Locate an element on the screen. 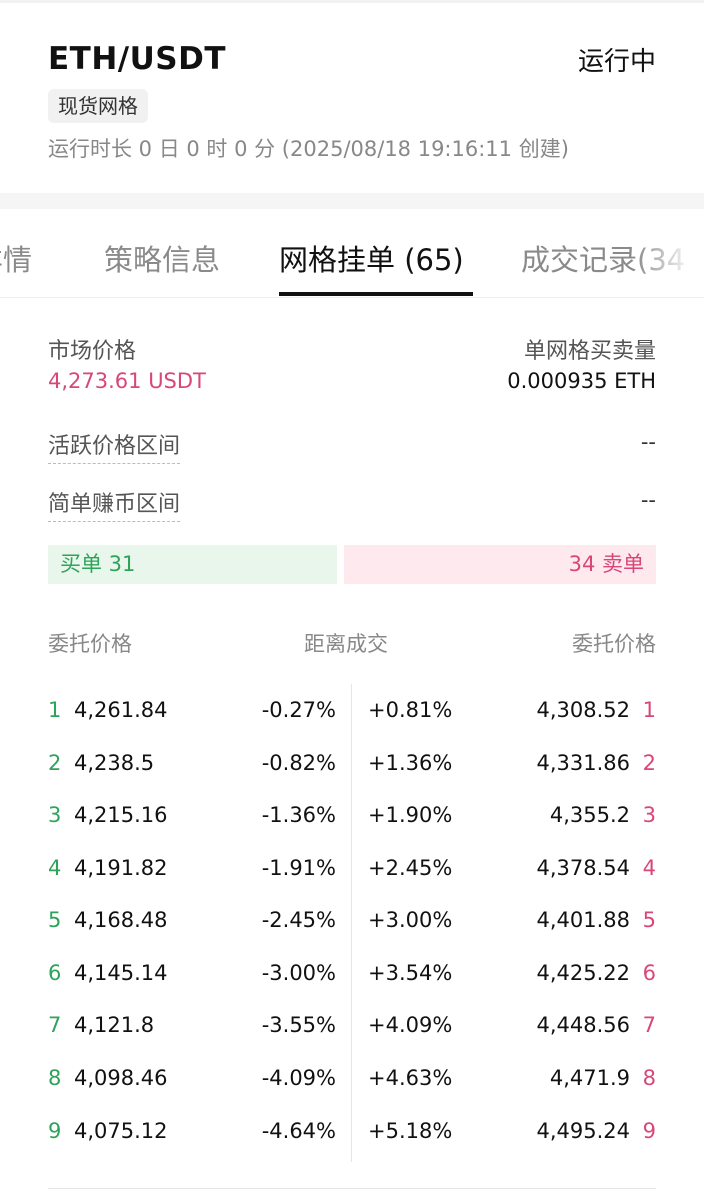 The image size is (704, 1200). buy-distance: -3.00% is located at coordinates (298, 973).